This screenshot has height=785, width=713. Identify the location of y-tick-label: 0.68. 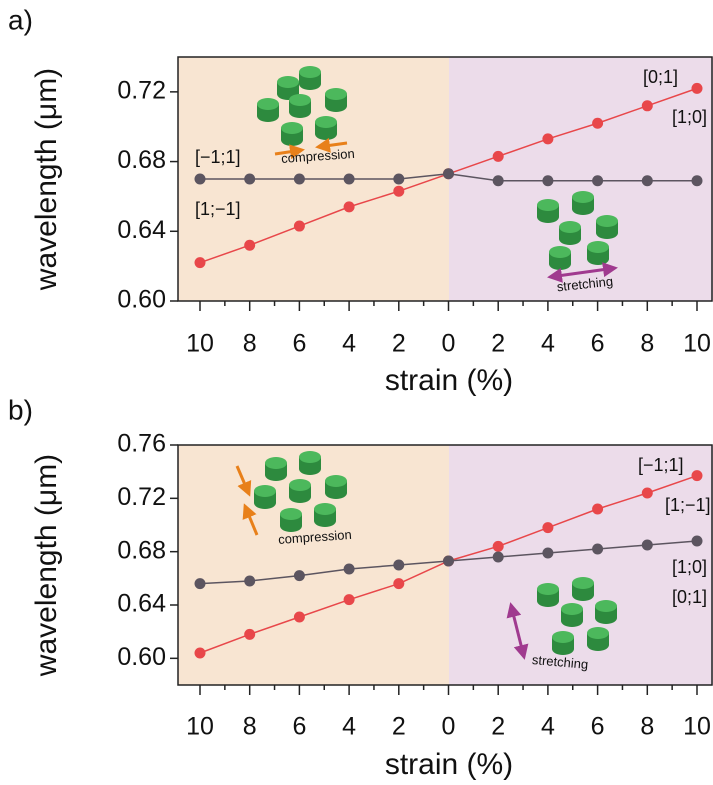
(141, 160).